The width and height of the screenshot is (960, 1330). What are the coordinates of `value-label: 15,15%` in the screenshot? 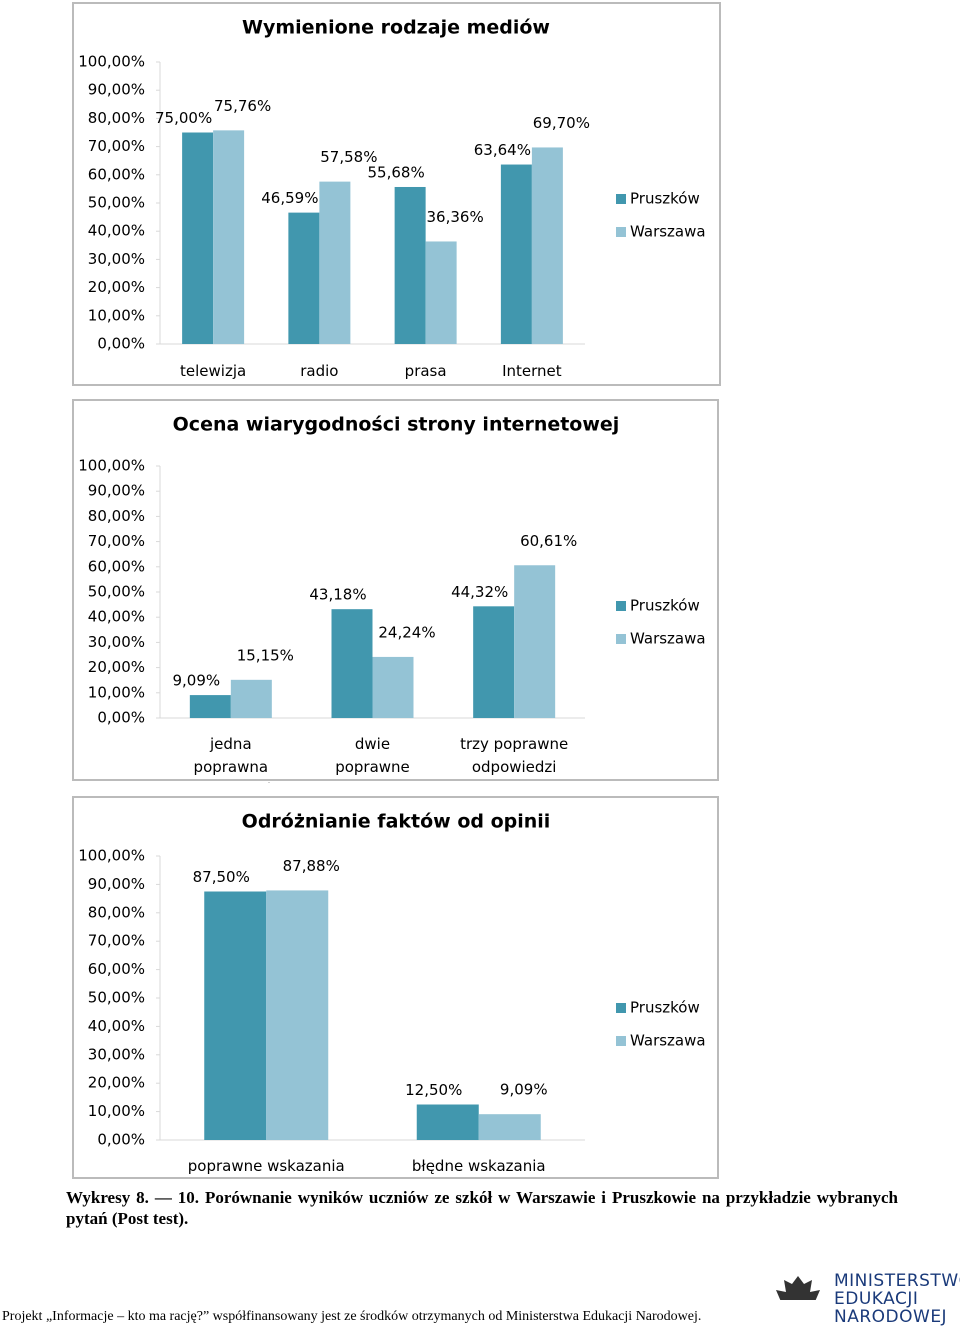 It's located at (265, 655).